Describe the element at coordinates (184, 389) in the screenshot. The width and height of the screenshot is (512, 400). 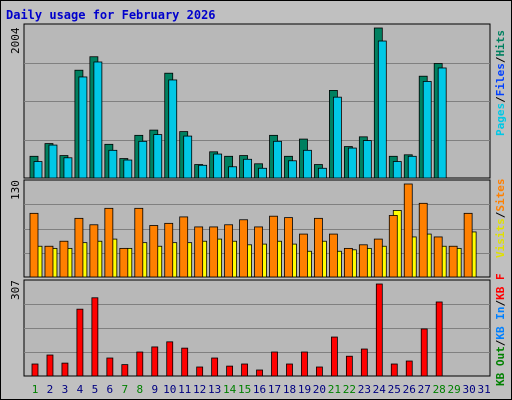
I see `day-label-11: 11` at that location.